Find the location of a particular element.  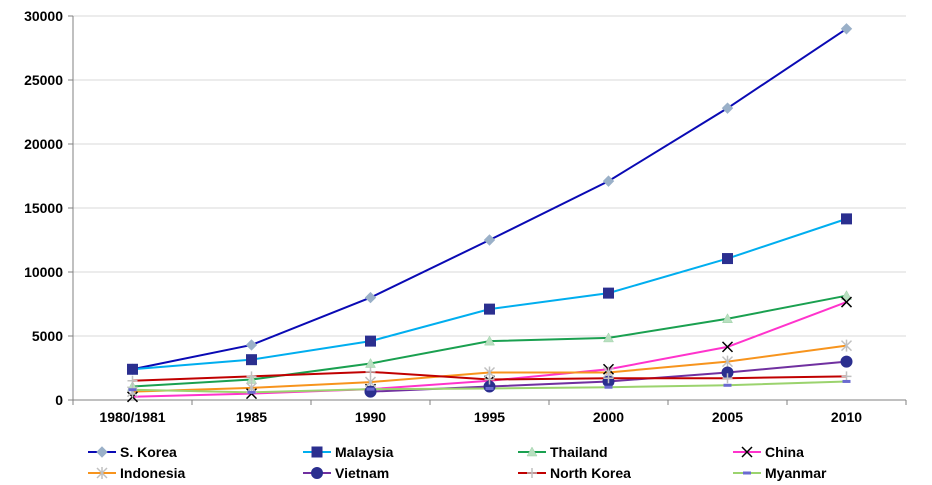

y-tick-label: 30000 is located at coordinates (43, 16).